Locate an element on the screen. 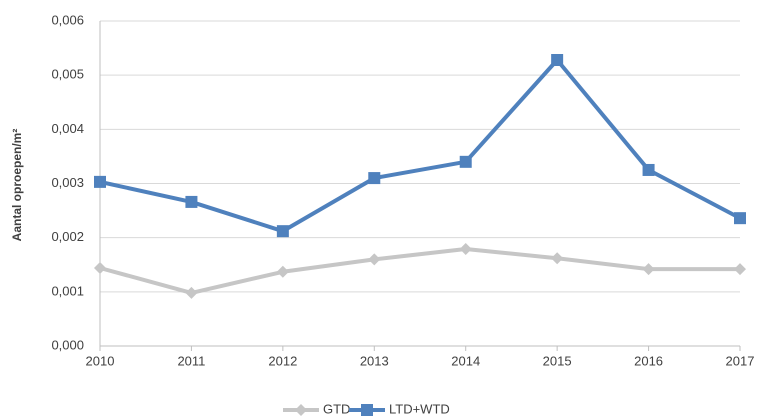 The height and width of the screenshot is (420, 763). x-tick-label: 2014 is located at coordinates (465, 360).